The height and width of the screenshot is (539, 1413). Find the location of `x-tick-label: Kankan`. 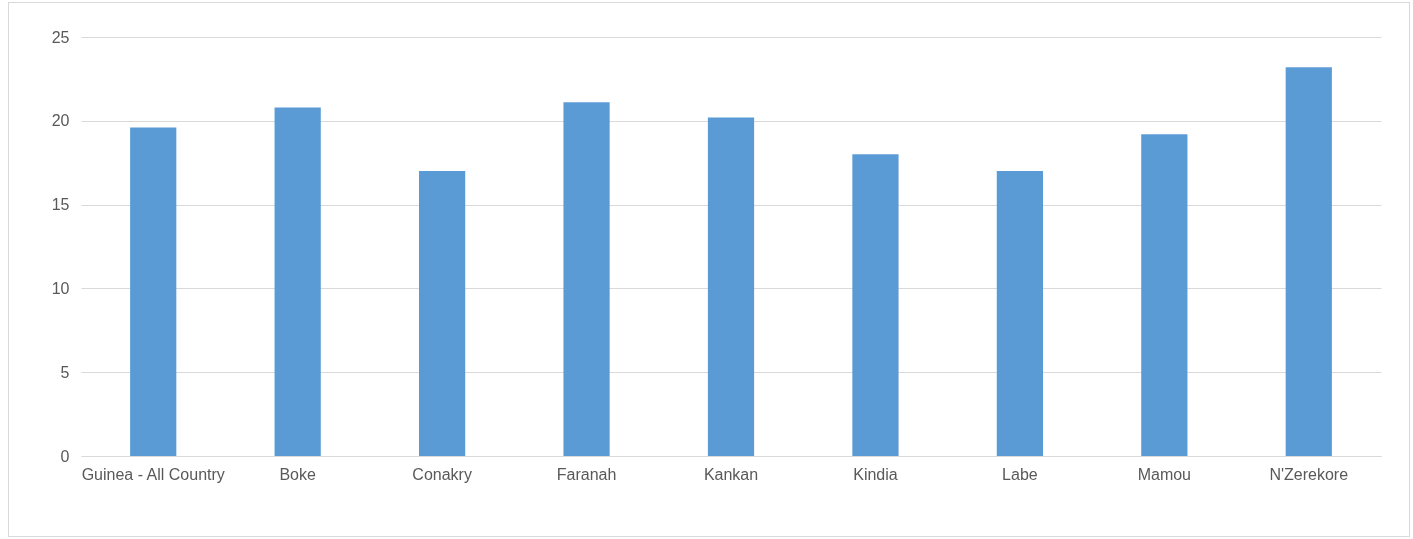

x-tick-label: Kankan is located at coordinates (731, 474).